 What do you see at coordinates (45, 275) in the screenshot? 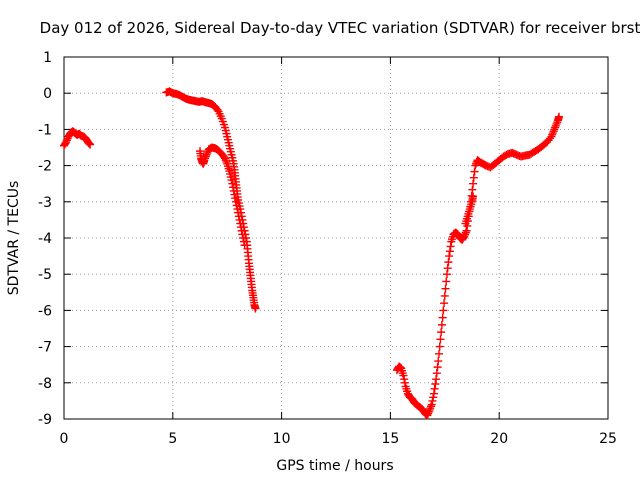
I see `y-tick-label: -5` at bounding box center [45, 275].